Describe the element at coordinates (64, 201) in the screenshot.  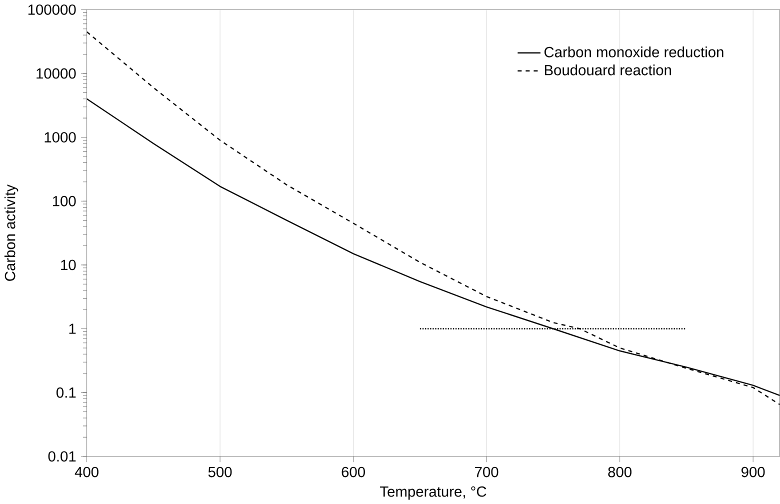
I see `y-tick-label: 100` at that location.